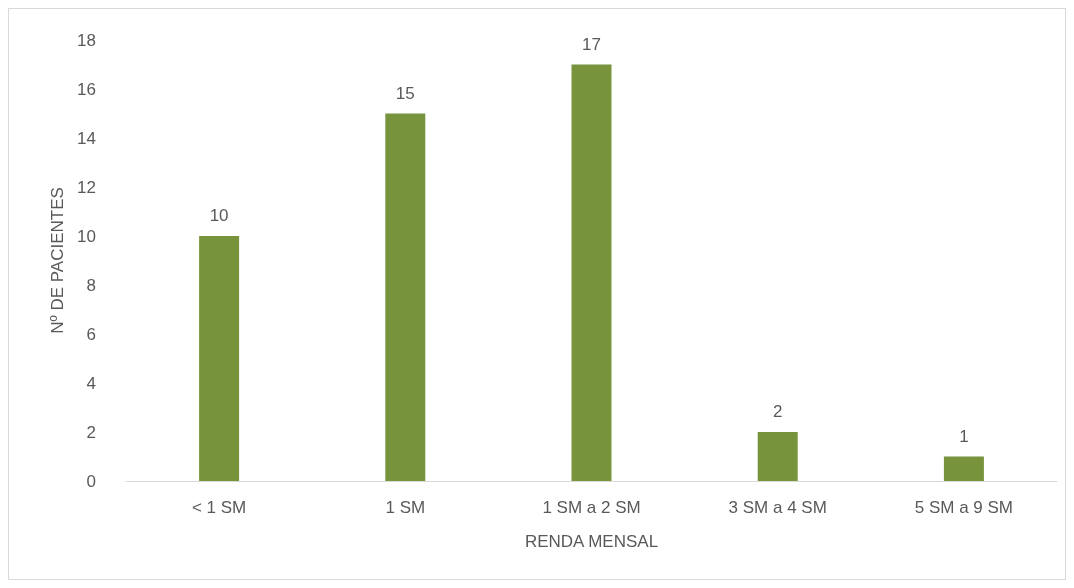  What do you see at coordinates (86, 40) in the screenshot?
I see `y-tick-label: 18` at bounding box center [86, 40].